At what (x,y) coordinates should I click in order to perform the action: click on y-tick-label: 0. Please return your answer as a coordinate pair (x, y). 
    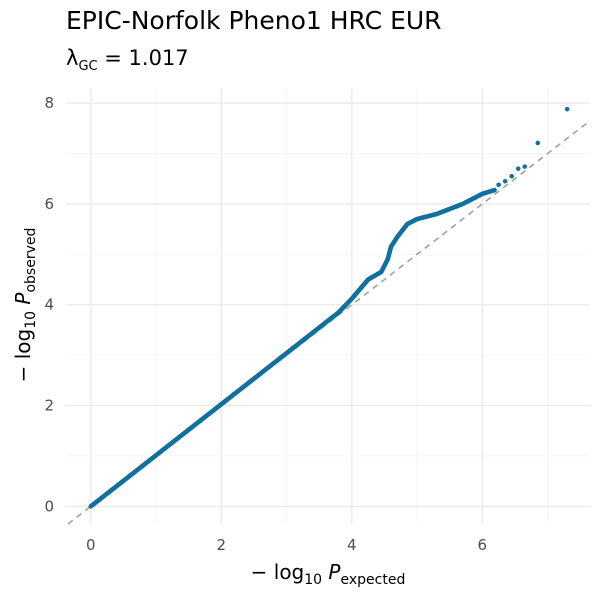
    Looking at the image, I should click on (49, 506).